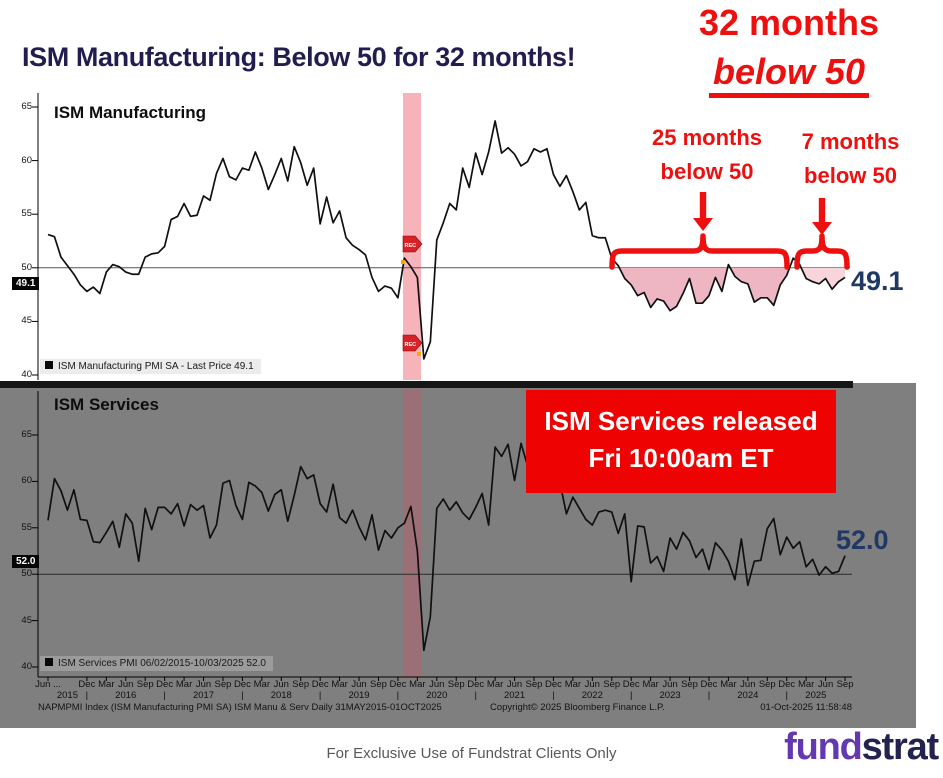 Image resolution: width=943 pixels, height=778 pixels. I want to click on headline-line2-underlined: below 50, so click(789, 75).